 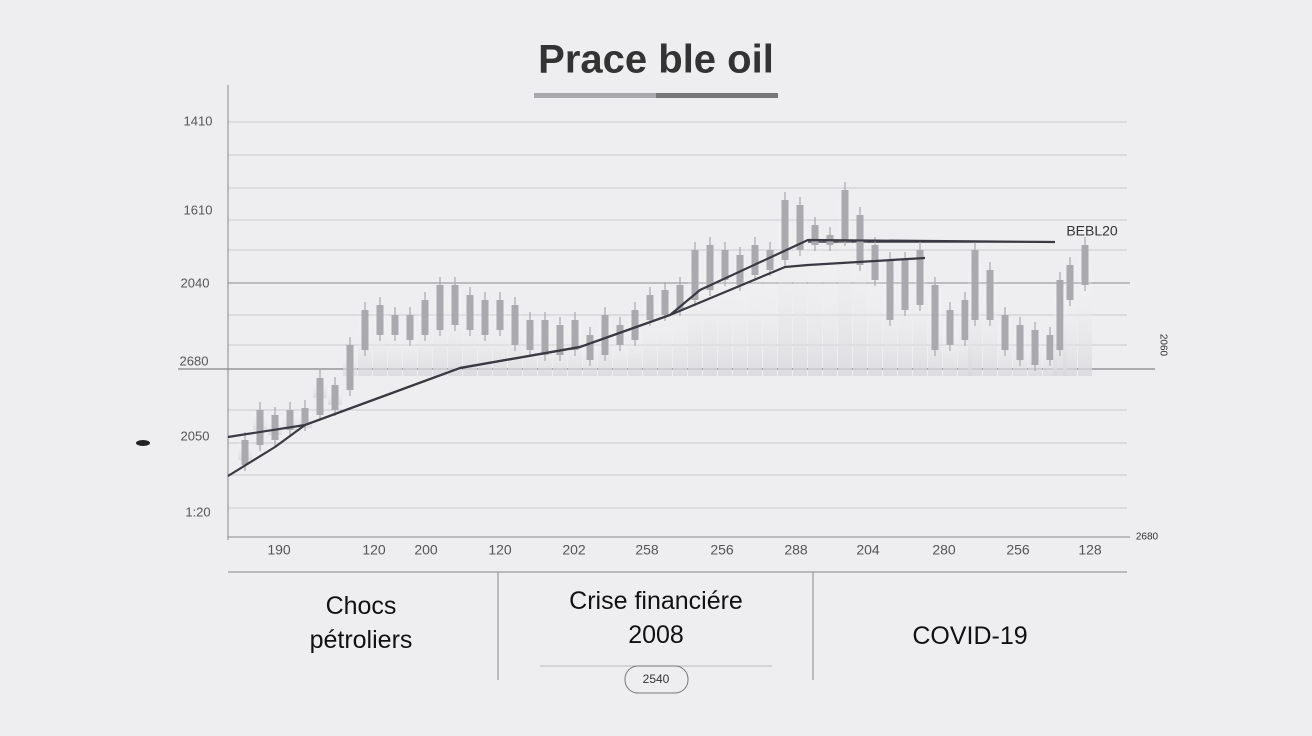 I want to click on period-label-line: Chocs, so click(x=361, y=606).